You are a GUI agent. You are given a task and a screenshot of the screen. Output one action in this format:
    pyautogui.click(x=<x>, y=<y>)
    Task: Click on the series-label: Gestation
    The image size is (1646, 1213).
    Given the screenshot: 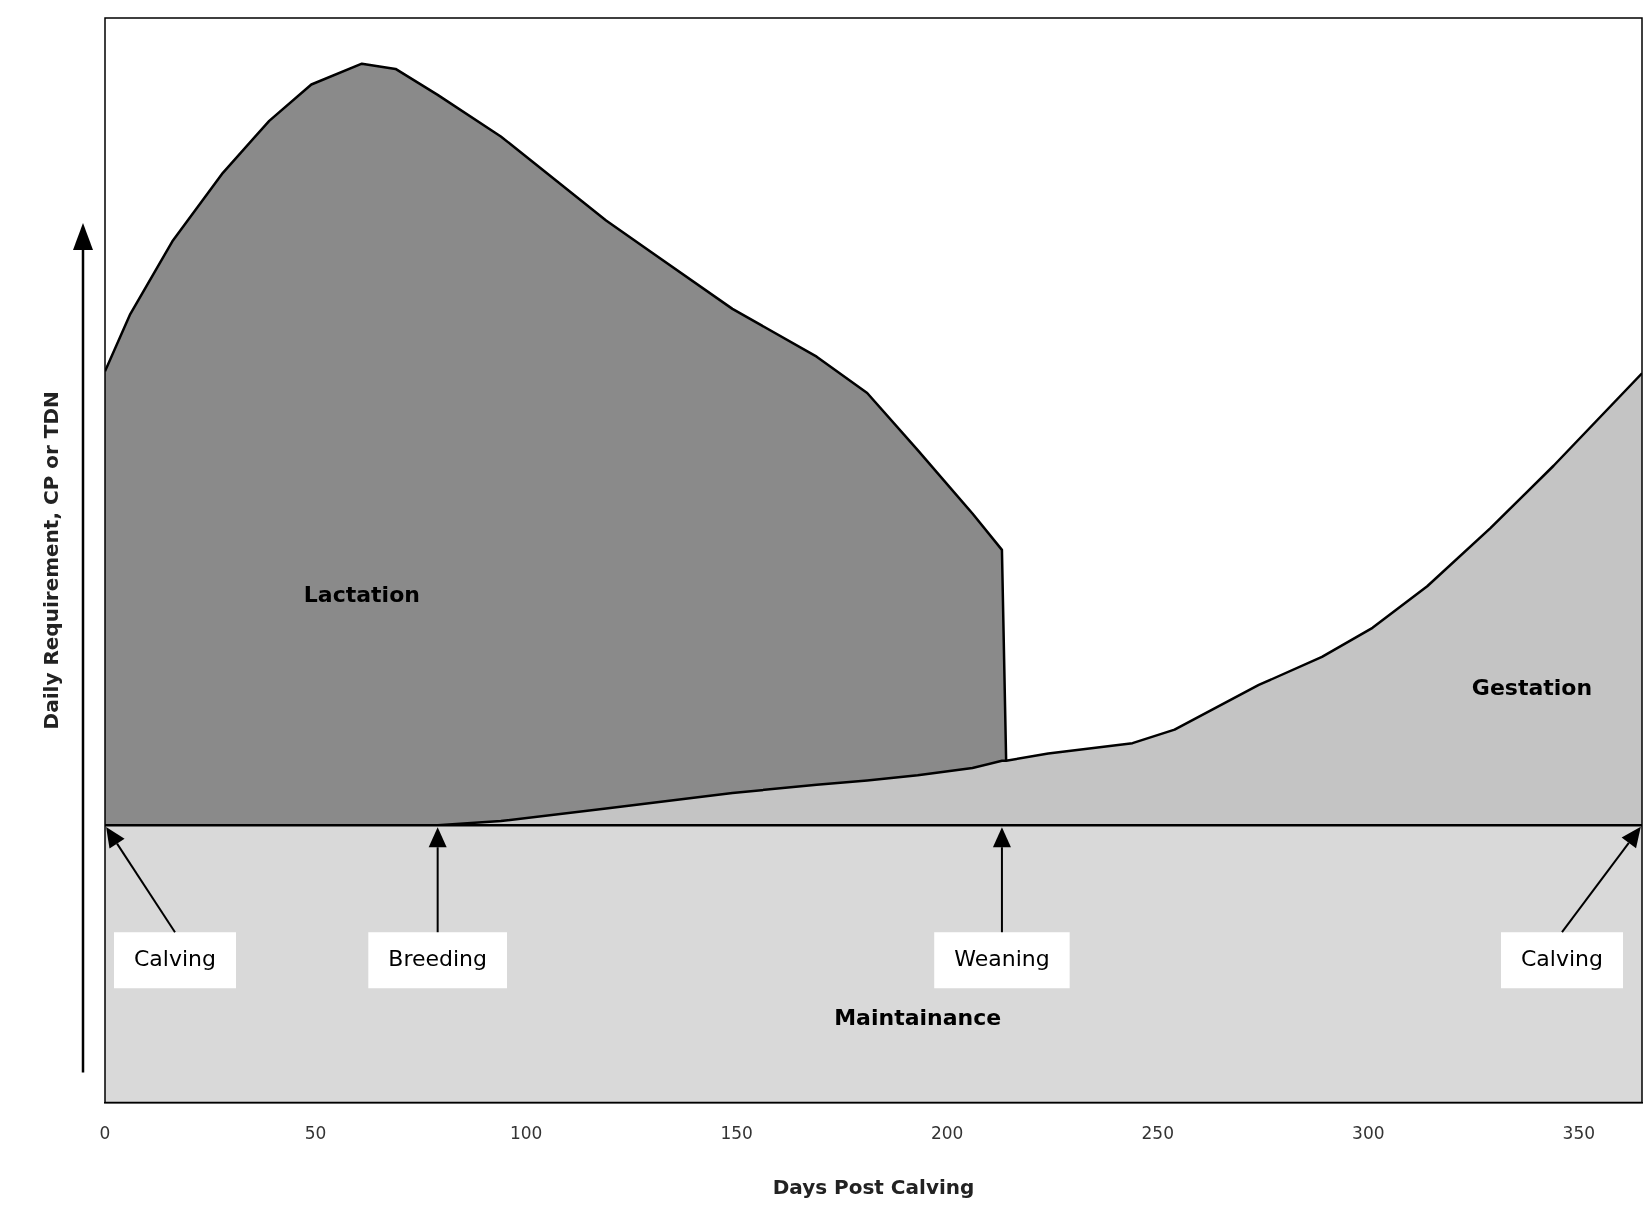 What is the action you would take?
    pyautogui.click(x=1532, y=688)
    